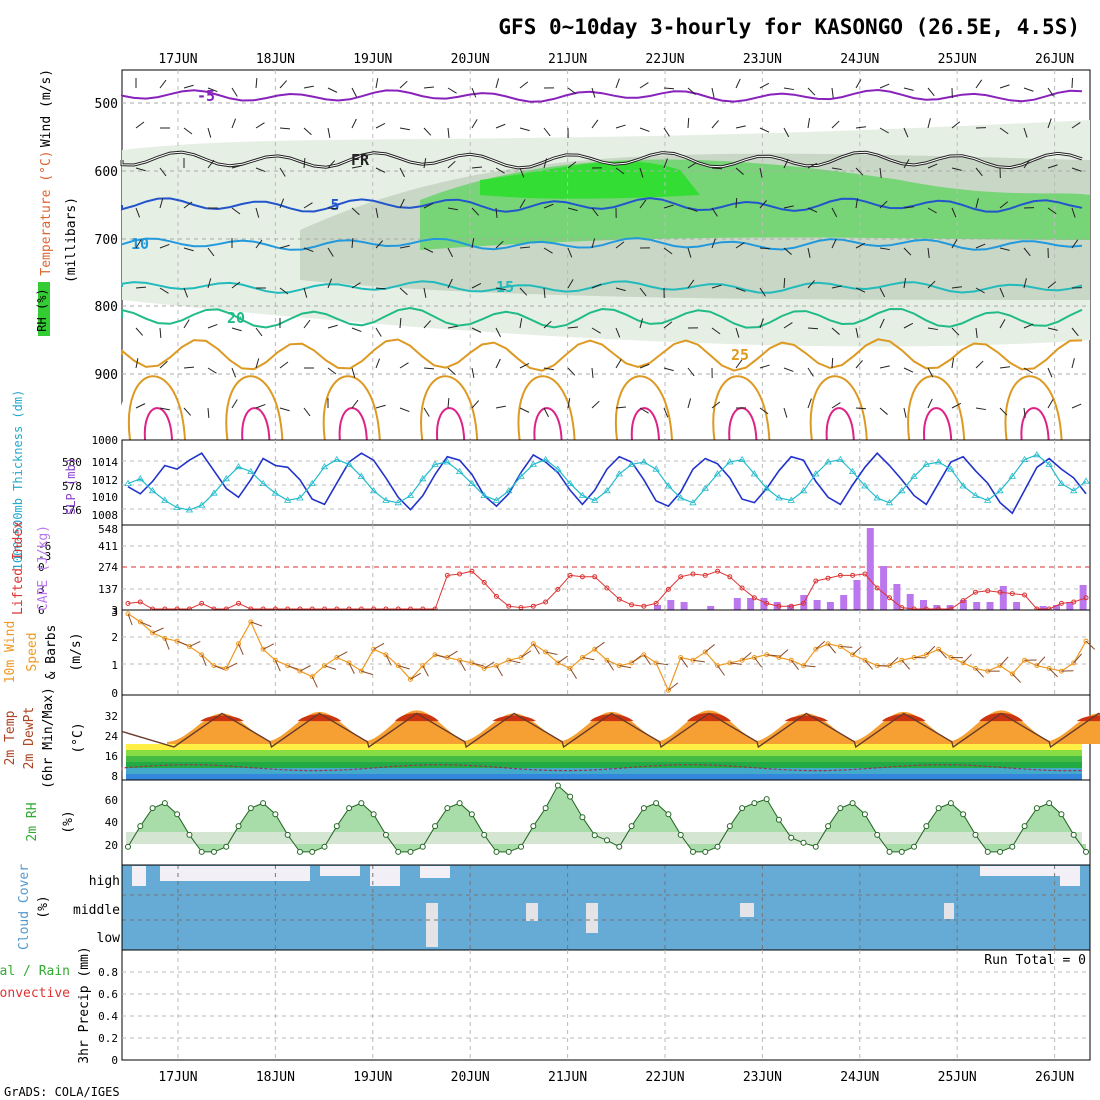 The image size is (1100, 1100). I want to click on temp-loop, so click(643, 408).